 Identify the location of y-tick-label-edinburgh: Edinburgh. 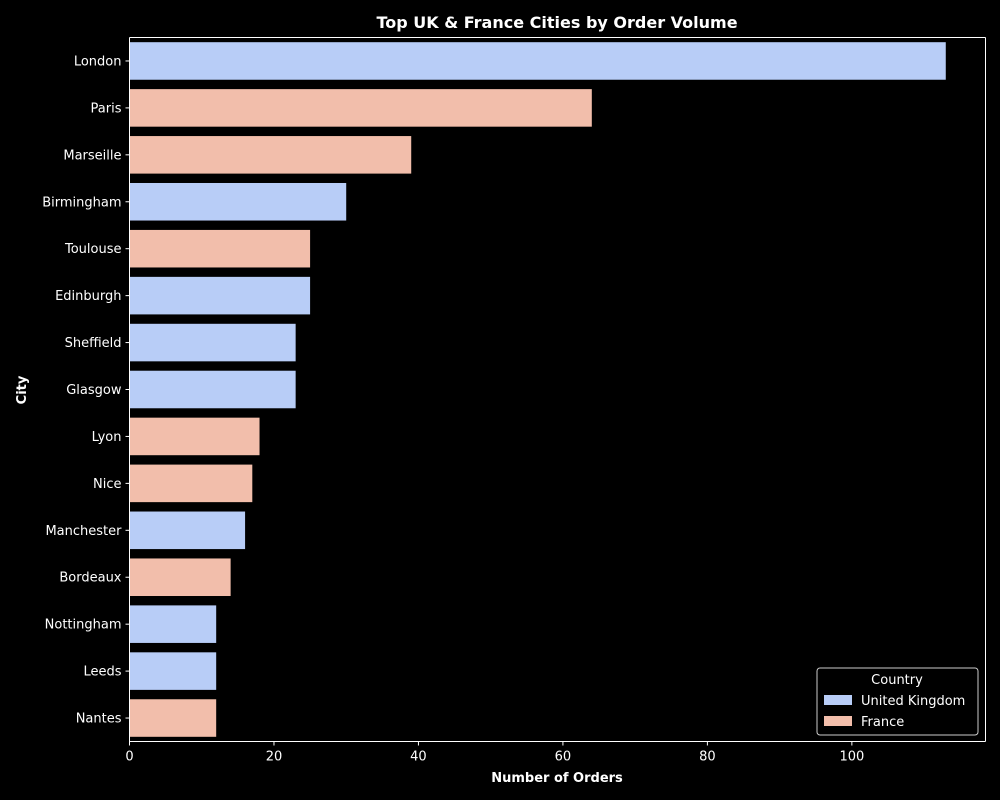
(88, 296).